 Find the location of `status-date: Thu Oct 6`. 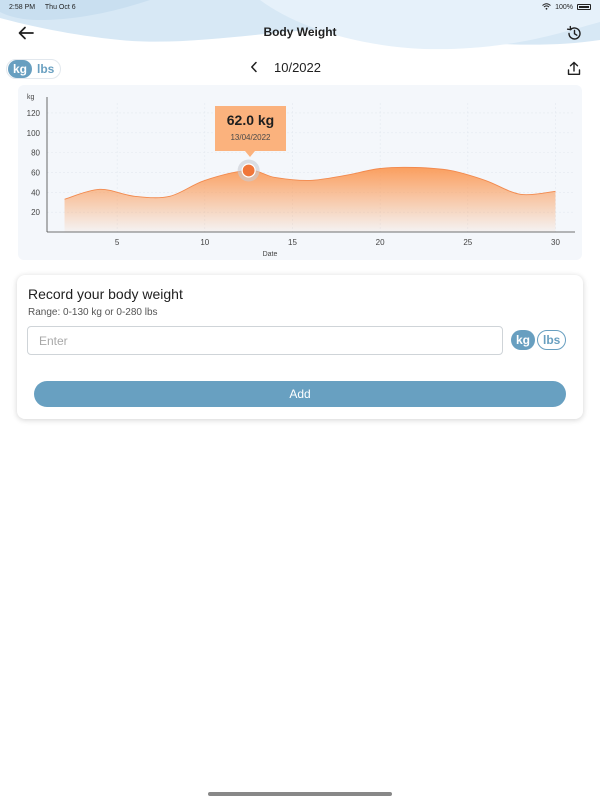

status-date: Thu Oct 6 is located at coordinates (60, 7).